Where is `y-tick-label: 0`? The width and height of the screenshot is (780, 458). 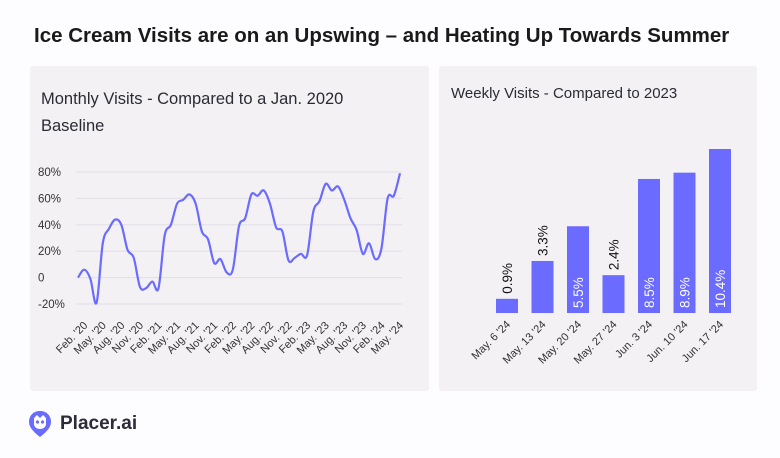
y-tick-label: 0 is located at coordinates (41, 279).